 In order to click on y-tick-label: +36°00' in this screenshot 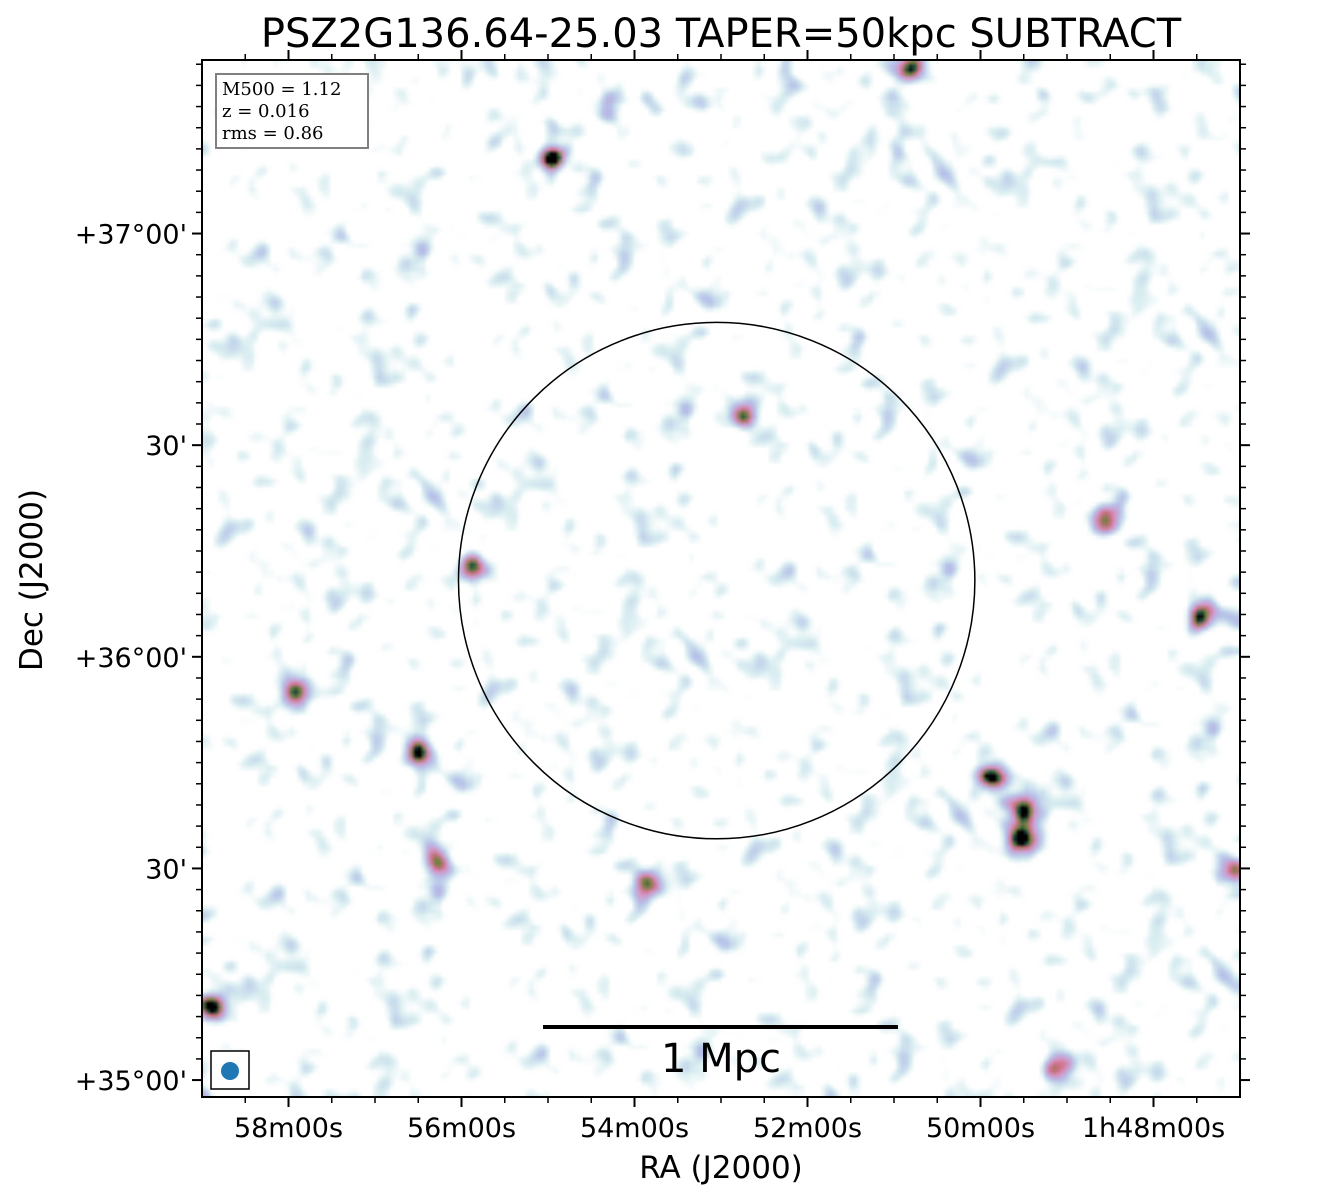, I will do `click(131, 658)`.